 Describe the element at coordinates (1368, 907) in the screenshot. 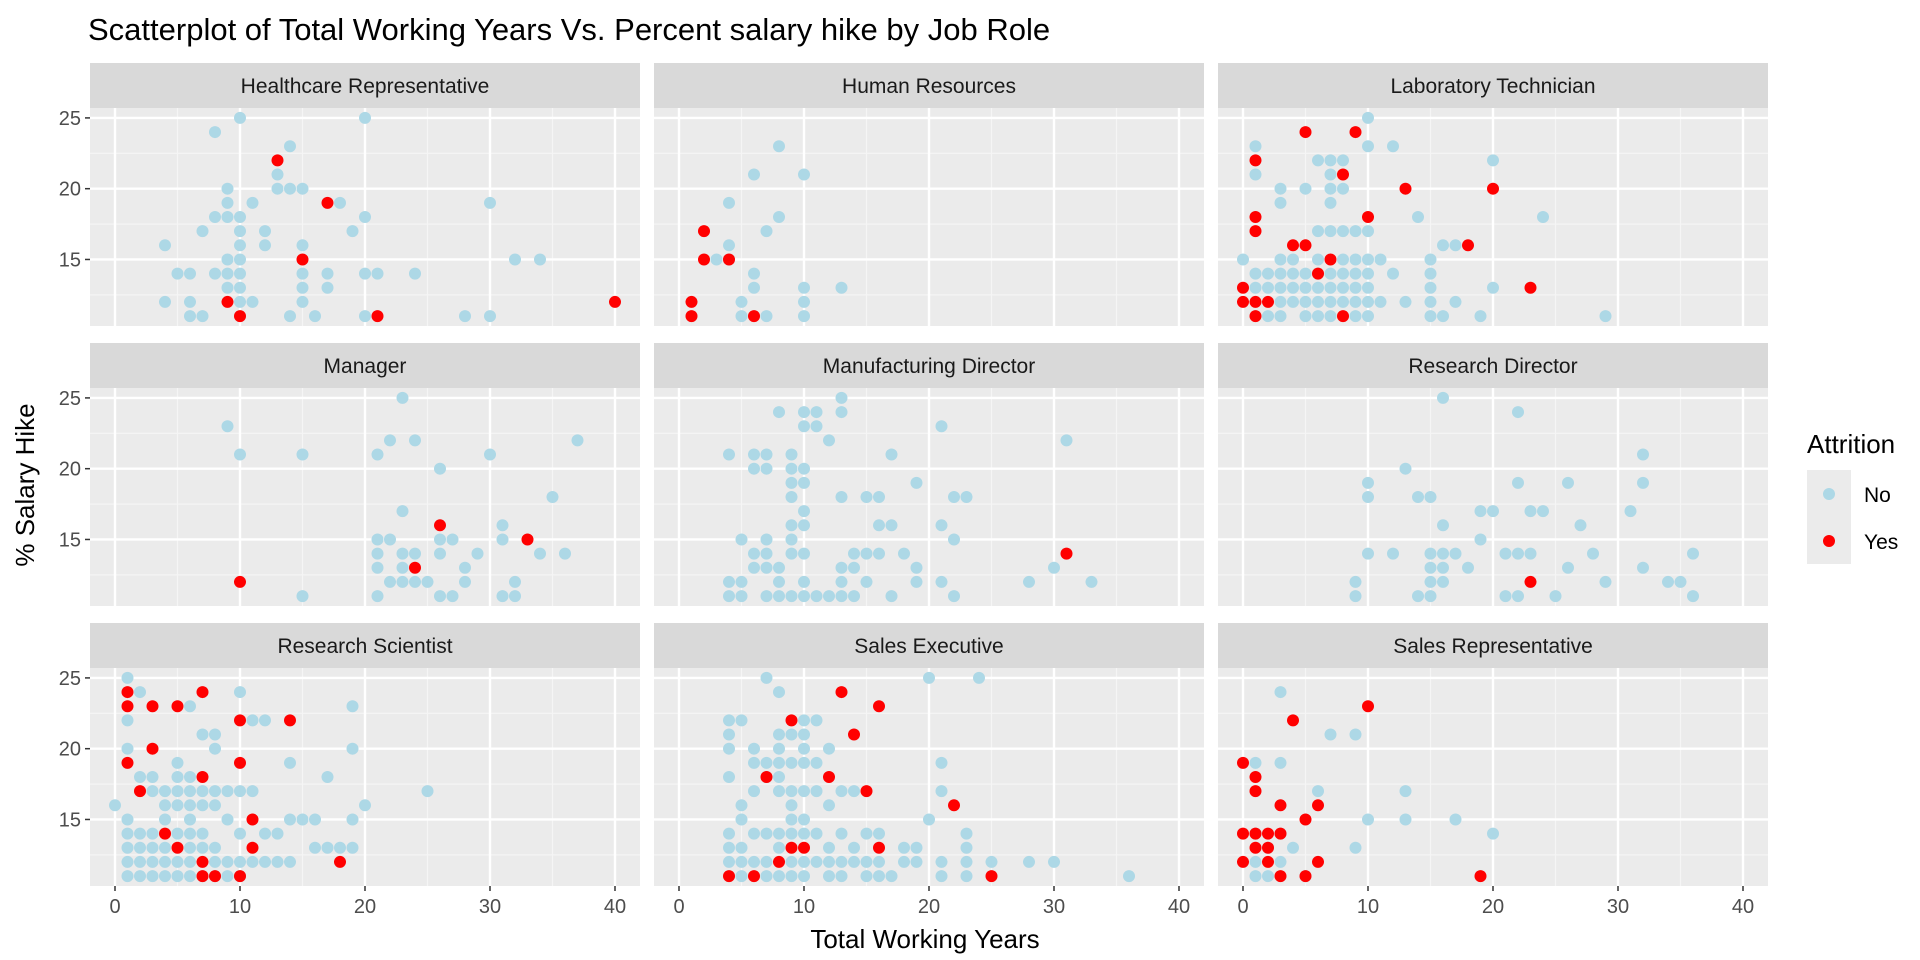

I see `x-tick-label: 10` at that location.